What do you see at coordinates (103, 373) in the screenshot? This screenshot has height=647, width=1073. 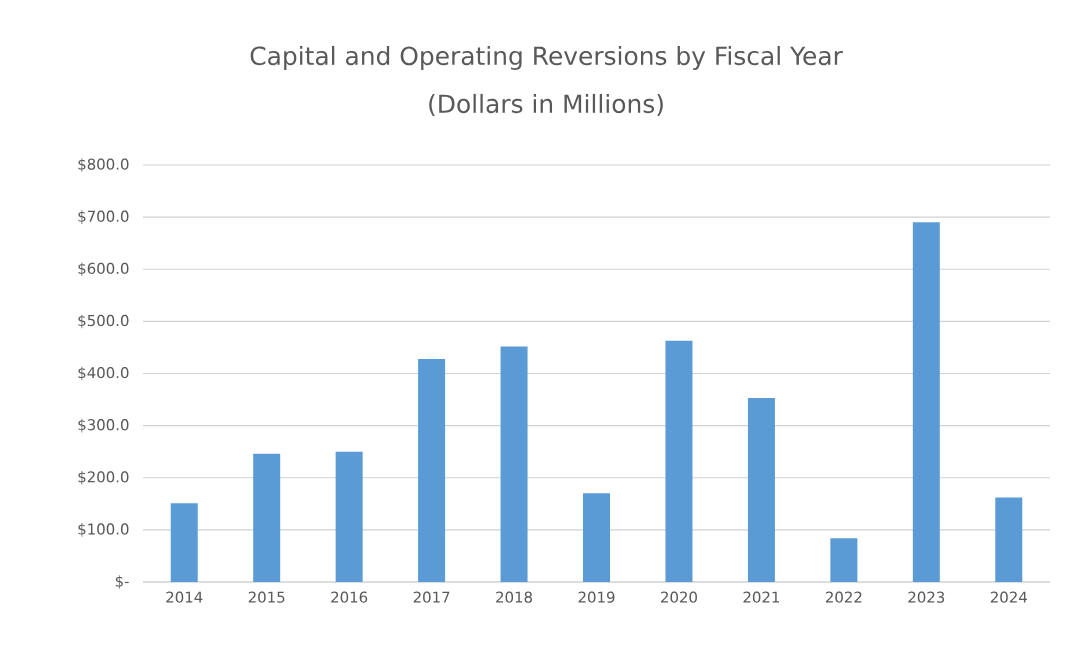 I see `y-tick-label: $400.0` at bounding box center [103, 373].